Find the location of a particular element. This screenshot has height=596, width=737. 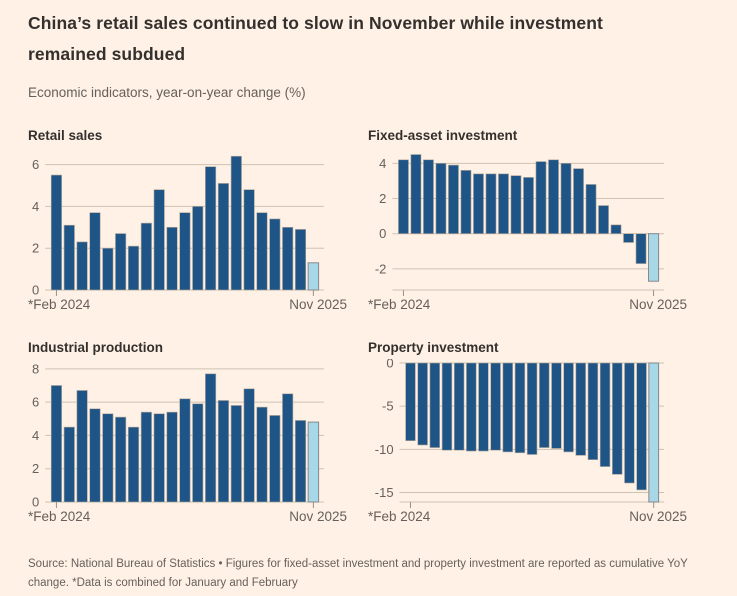

property-investment-bar-chart: 0 -5 -10 -15 *Feb 2024 Nov 2025 is located at coordinates (527, 441).